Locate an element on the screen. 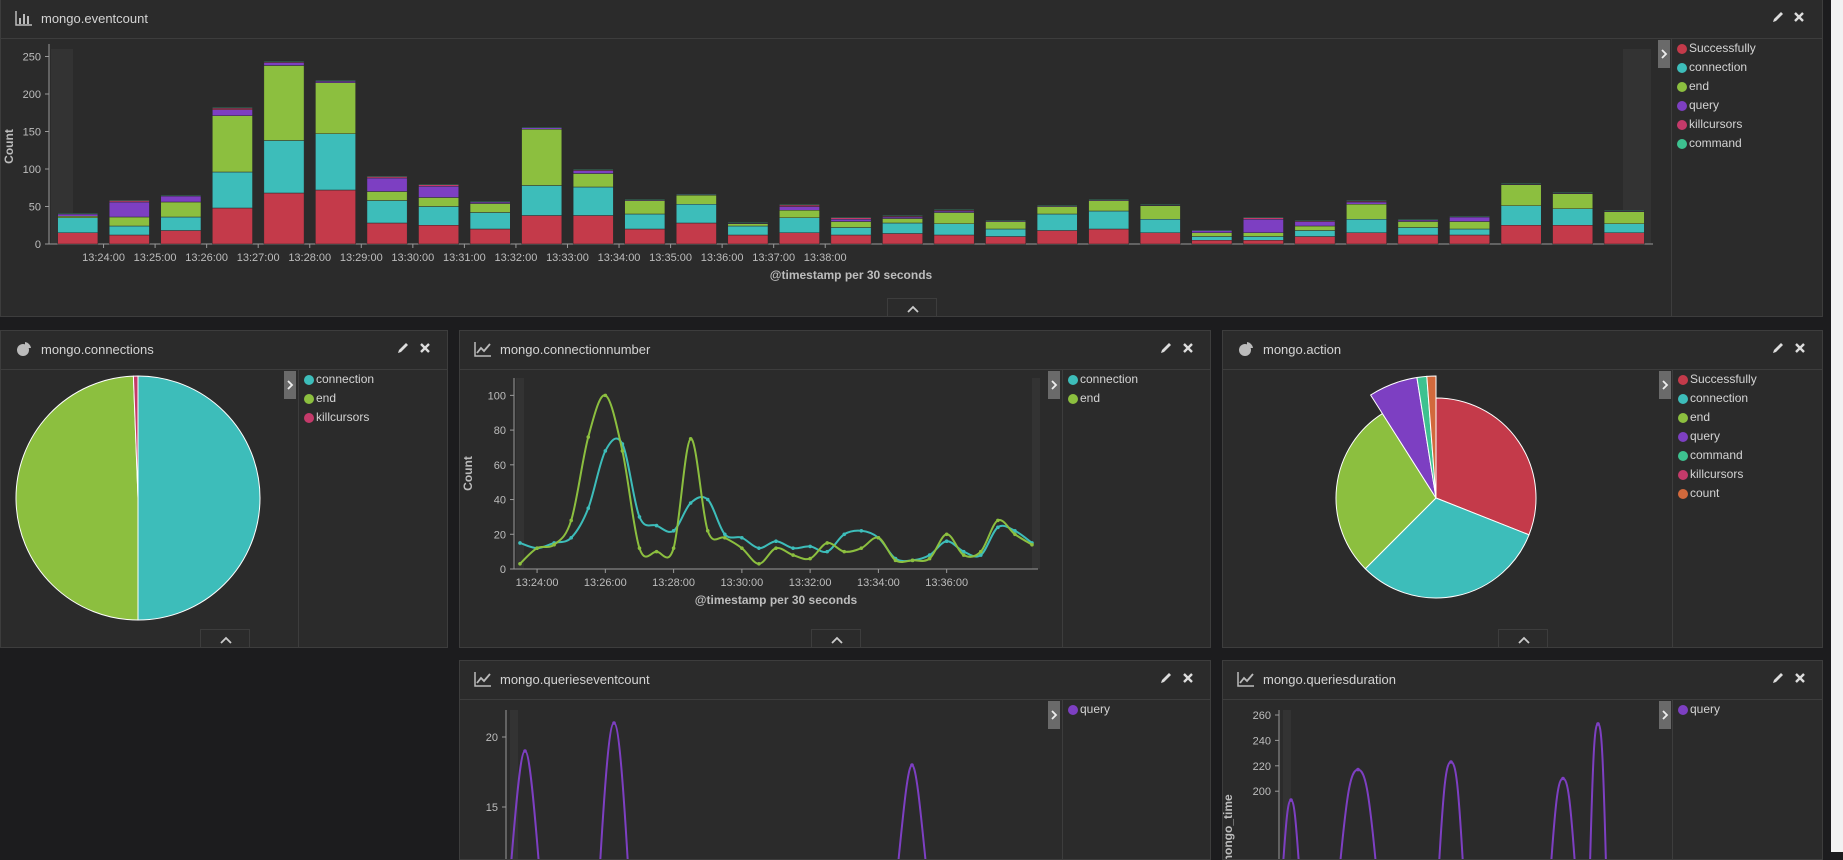 The image size is (1843, 860). legend-label: query is located at coordinates (1705, 436).